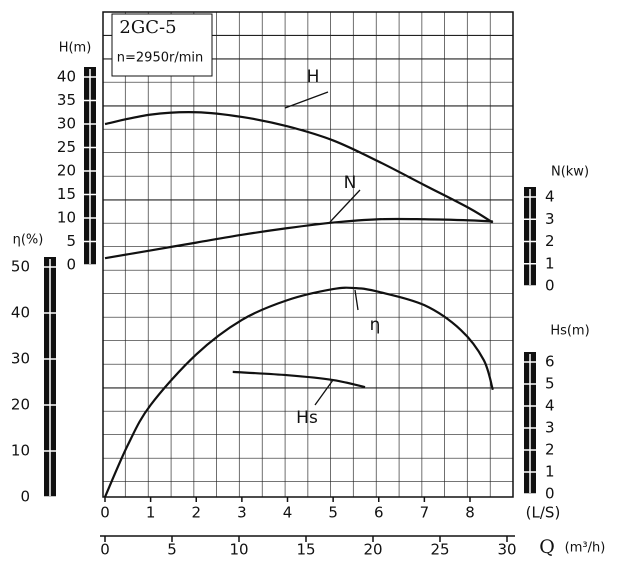  Describe the element at coordinates (66, 194) in the screenshot. I see `y-tick-label: 15` at that location.